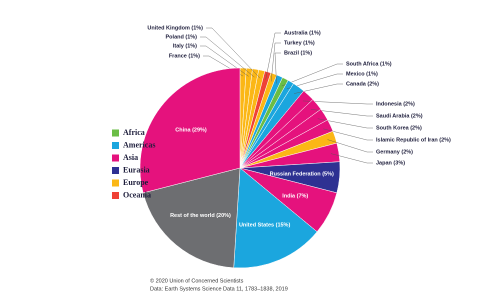  Describe the element at coordinates (137, 194) in the screenshot. I see `legend-label: Oceania` at that location.